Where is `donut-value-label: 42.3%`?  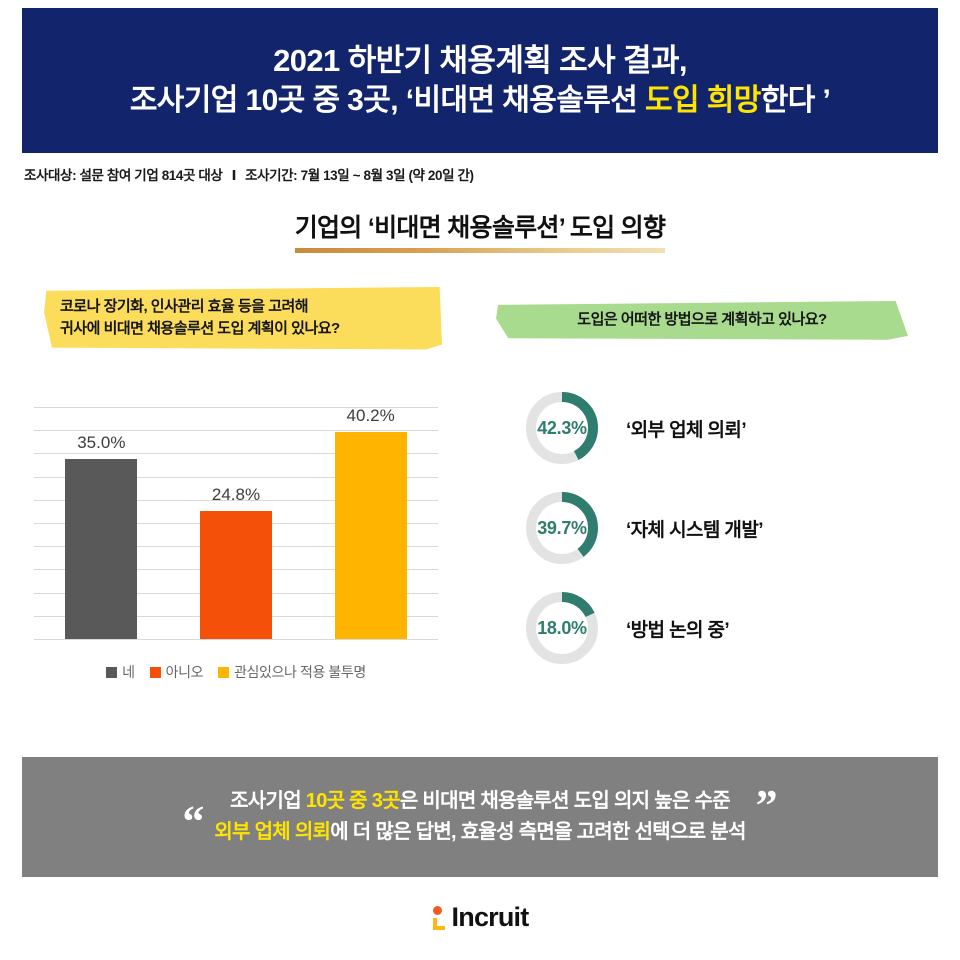 donut-value-label: 42.3% is located at coordinates (562, 427).